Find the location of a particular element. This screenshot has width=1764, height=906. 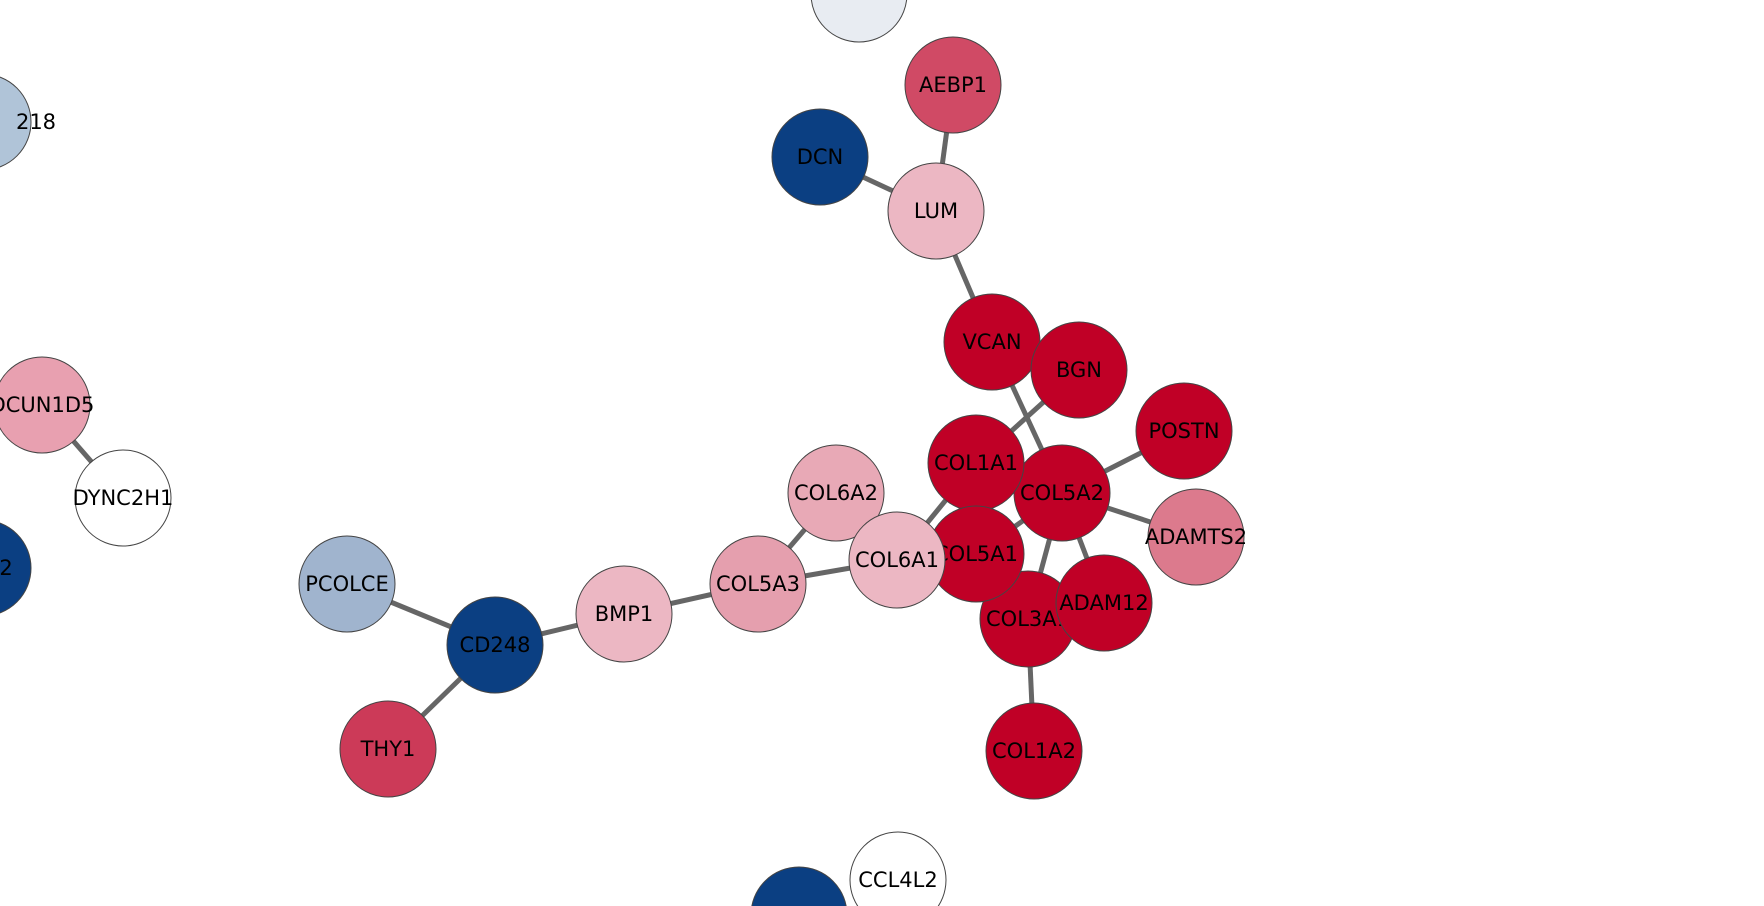

node-label: COL5A2 is located at coordinates (1062, 493).